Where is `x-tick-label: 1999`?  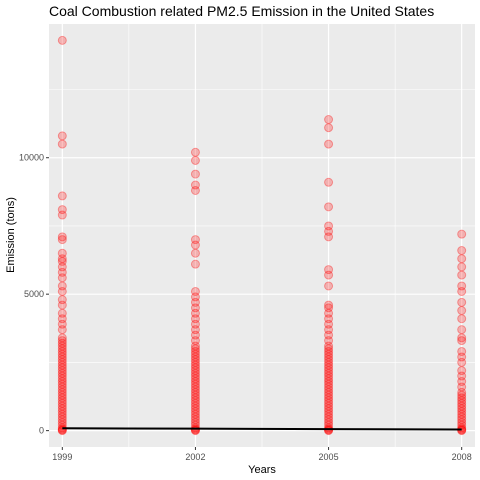 x-tick-label: 1999 is located at coordinates (62, 457).